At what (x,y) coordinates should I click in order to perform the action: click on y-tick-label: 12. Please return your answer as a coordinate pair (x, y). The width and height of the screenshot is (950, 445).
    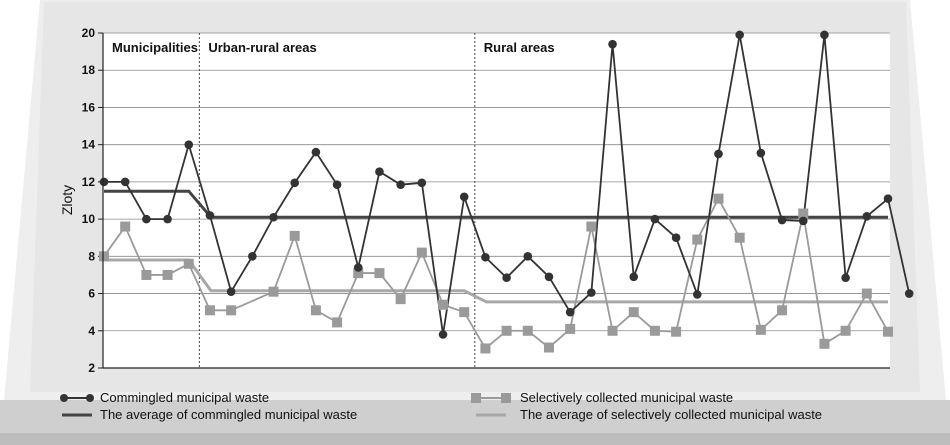
    Looking at the image, I should click on (89, 182).